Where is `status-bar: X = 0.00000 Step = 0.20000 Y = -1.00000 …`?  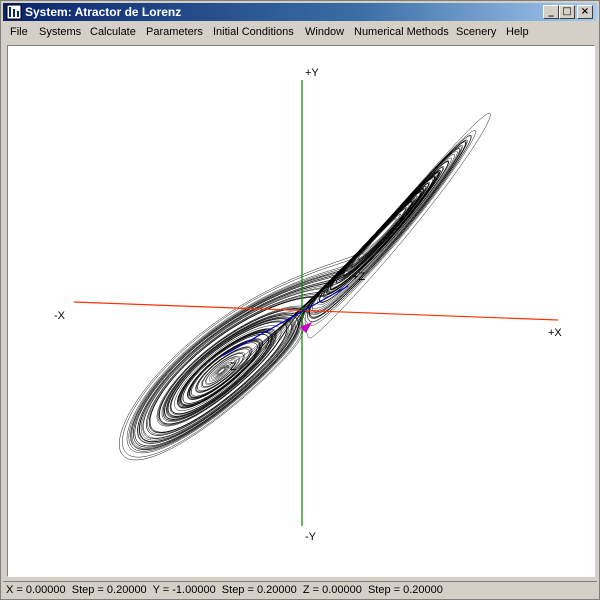
status-bar: X = 0.00000 Step = 0.20000 Y = -1.00000 … is located at coordinates (300, 589).